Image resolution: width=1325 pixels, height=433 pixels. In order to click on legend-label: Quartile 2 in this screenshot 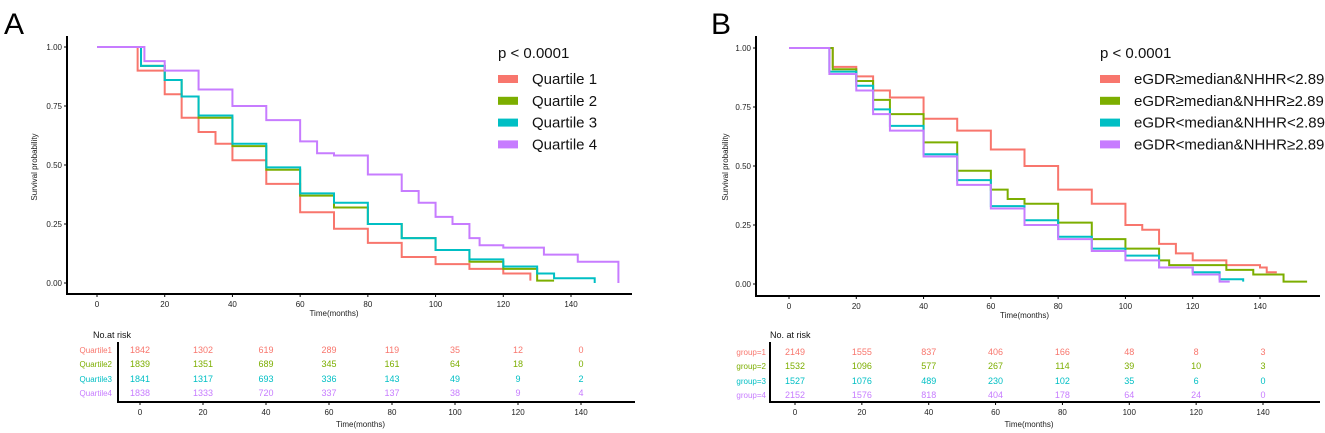, I will do `click(564, 101)`.